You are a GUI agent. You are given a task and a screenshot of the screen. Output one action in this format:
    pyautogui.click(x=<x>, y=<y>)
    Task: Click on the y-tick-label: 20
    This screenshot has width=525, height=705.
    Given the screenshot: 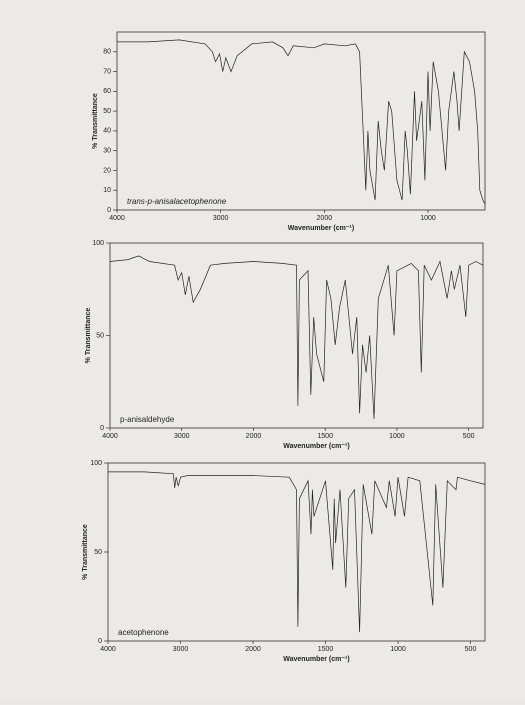 What is the action you would take?
    pyautogui.click(x=107, y=170)
    